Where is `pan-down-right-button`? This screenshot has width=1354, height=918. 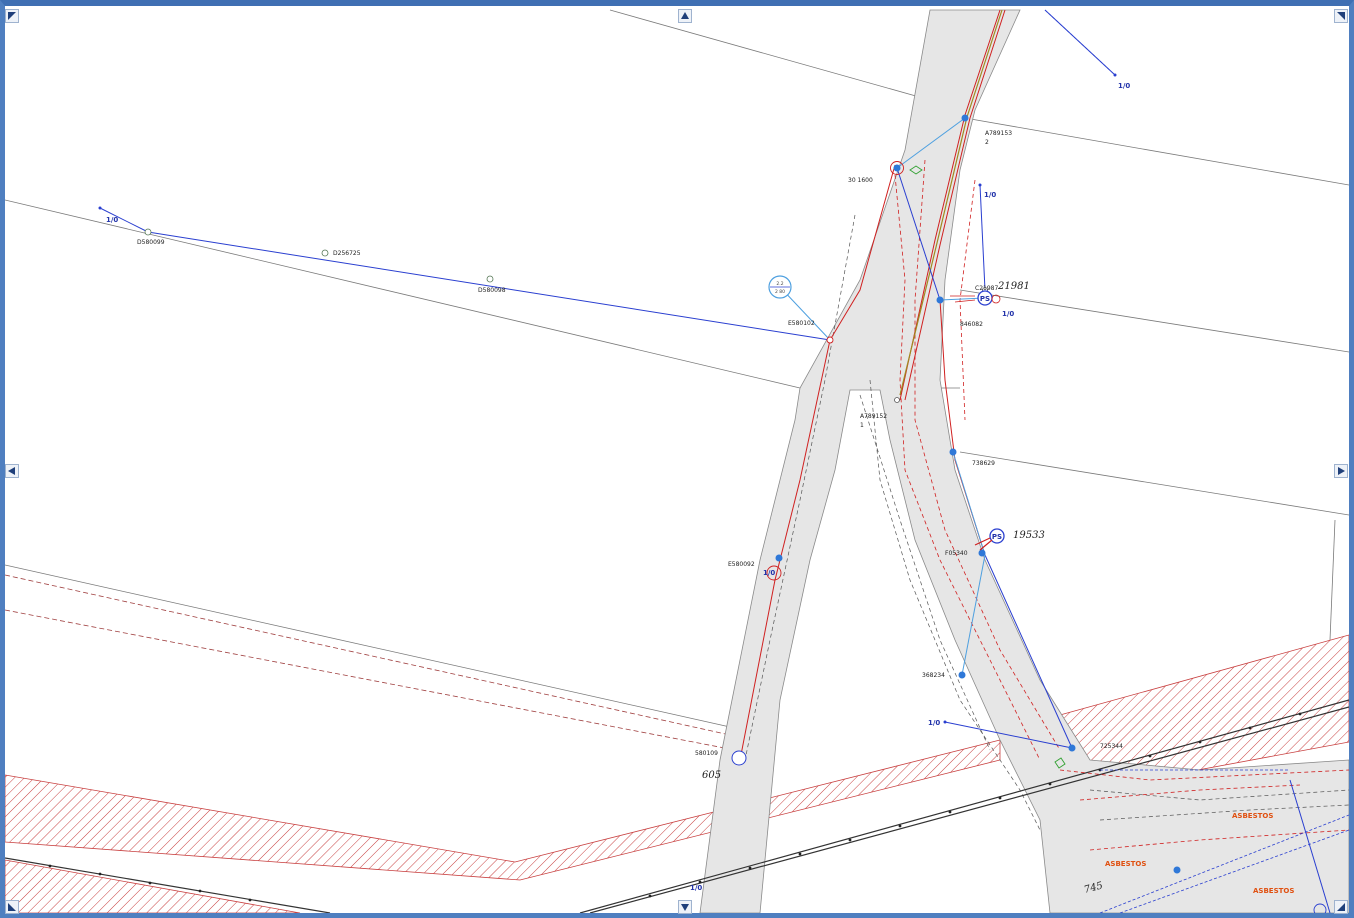
pan-down-right-button is located at coordinates (1341, 907).